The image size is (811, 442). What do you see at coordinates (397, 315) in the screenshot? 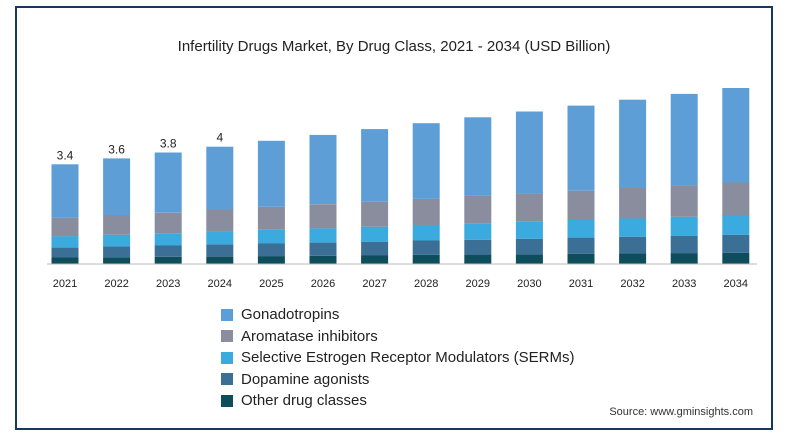
I see `legend-item: Gonadotropins` at bounding box center [397, 315].